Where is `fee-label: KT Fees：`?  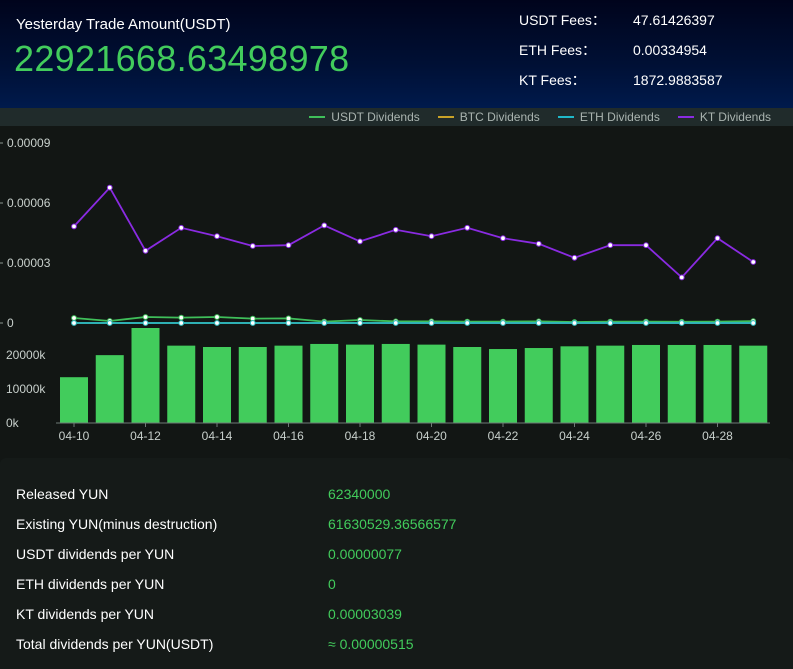 fee-label: KT Fees： is located at coordinates (552, 80).